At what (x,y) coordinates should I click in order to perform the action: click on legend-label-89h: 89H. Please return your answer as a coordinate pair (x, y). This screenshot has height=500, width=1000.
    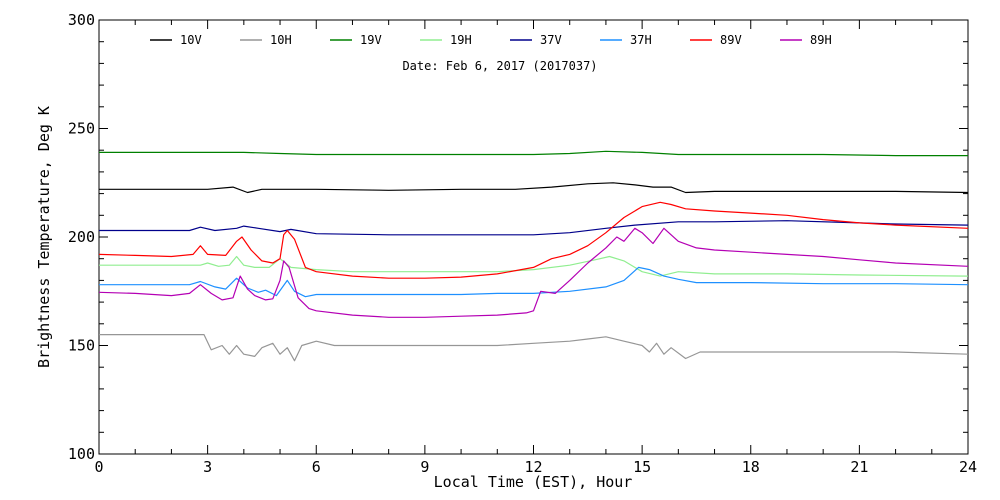
    Looking at the image, I should click on (821, 40).